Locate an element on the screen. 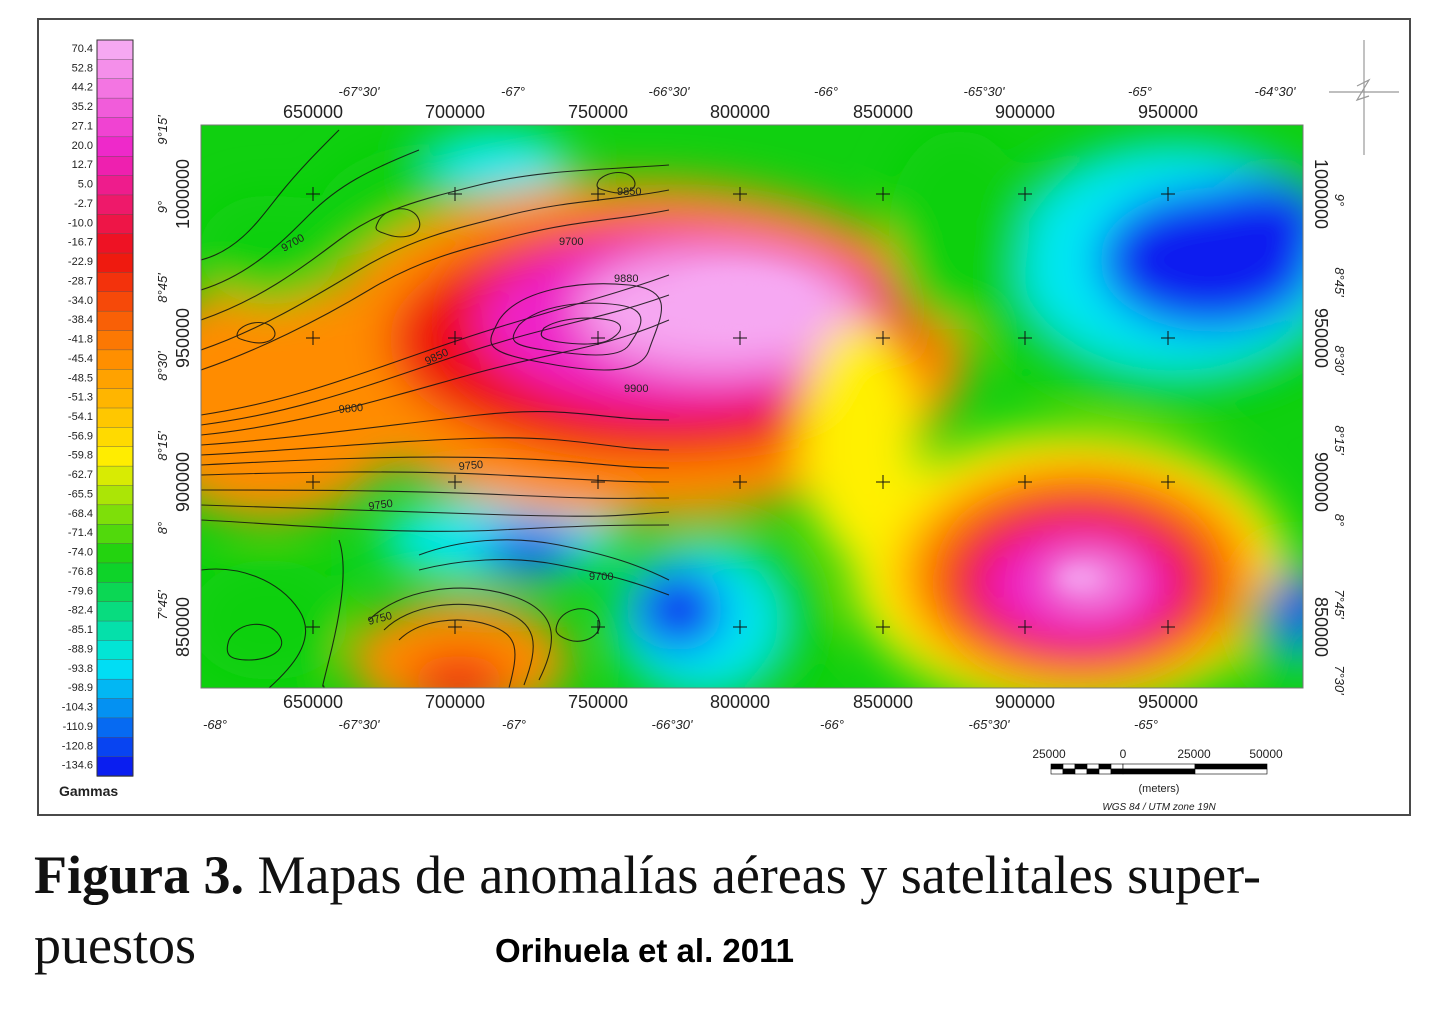  caption-label: Figura 3. is located at coordinates (139, 875).